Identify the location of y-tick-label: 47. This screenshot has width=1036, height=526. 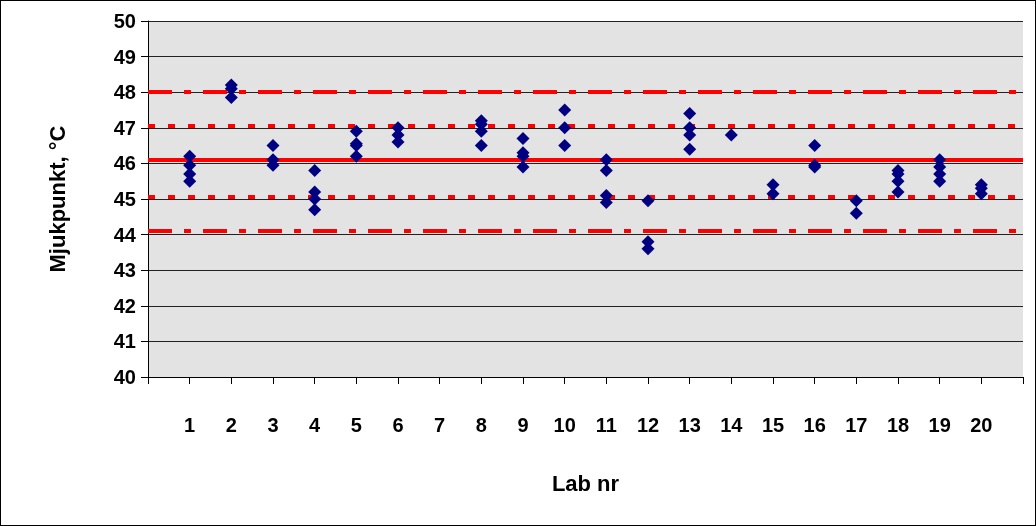
(124, 127).